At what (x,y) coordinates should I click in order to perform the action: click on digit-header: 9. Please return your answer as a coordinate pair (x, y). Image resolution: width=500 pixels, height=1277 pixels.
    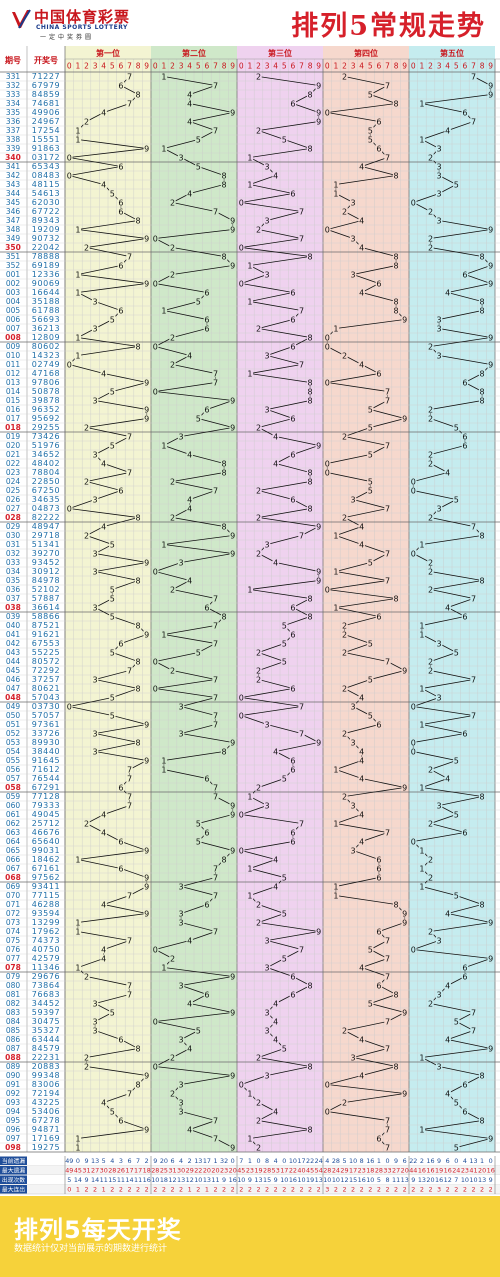
    Looking at the image, I should click on (318, 66).